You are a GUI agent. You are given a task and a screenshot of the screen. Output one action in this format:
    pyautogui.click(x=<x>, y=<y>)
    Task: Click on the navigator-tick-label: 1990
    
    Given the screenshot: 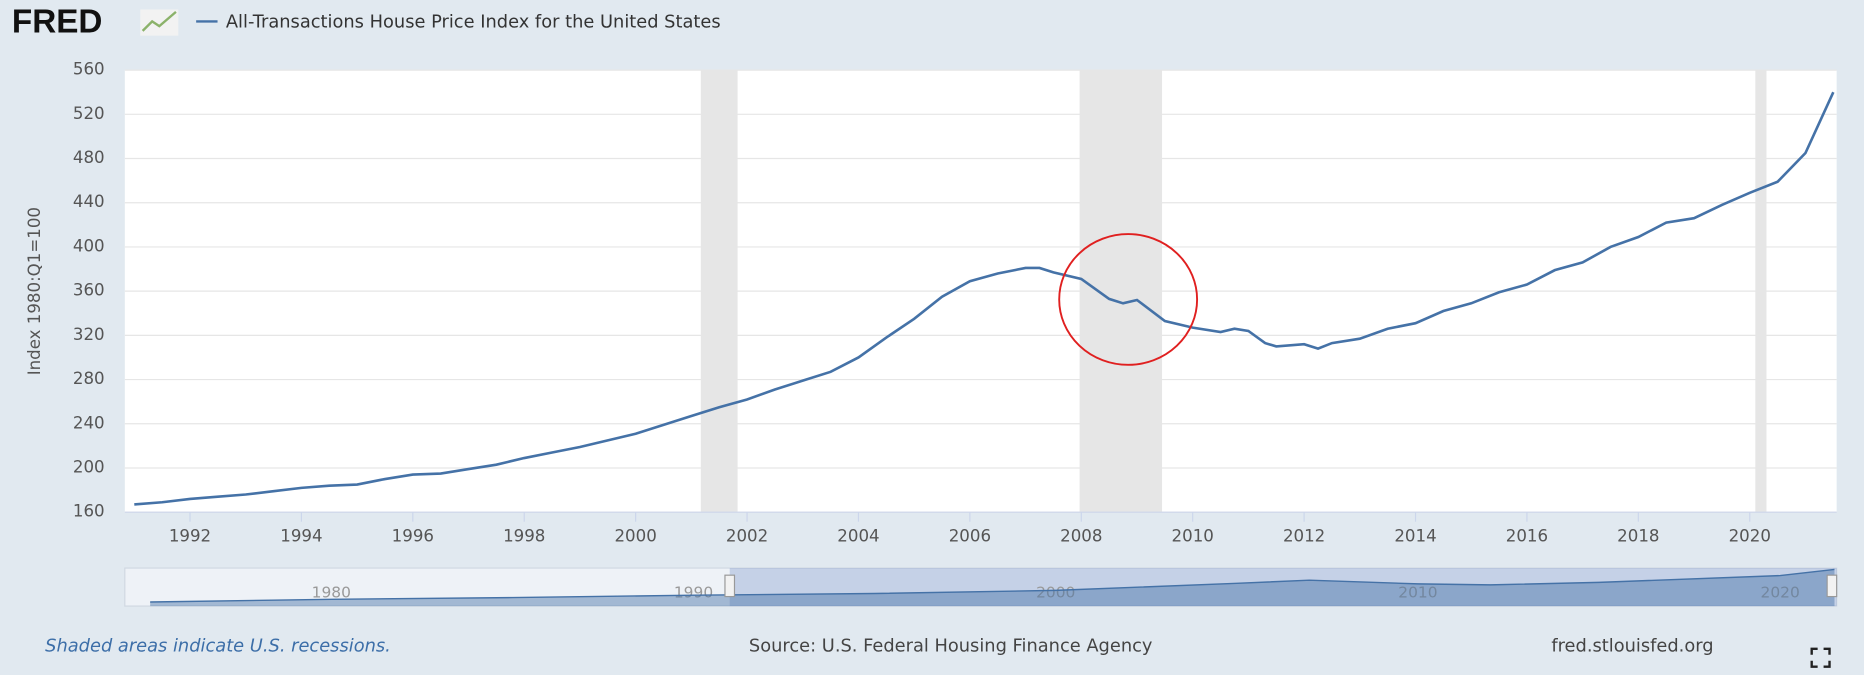 What is the action you would take?
    pyautogui.click(x=693, y=593)
    